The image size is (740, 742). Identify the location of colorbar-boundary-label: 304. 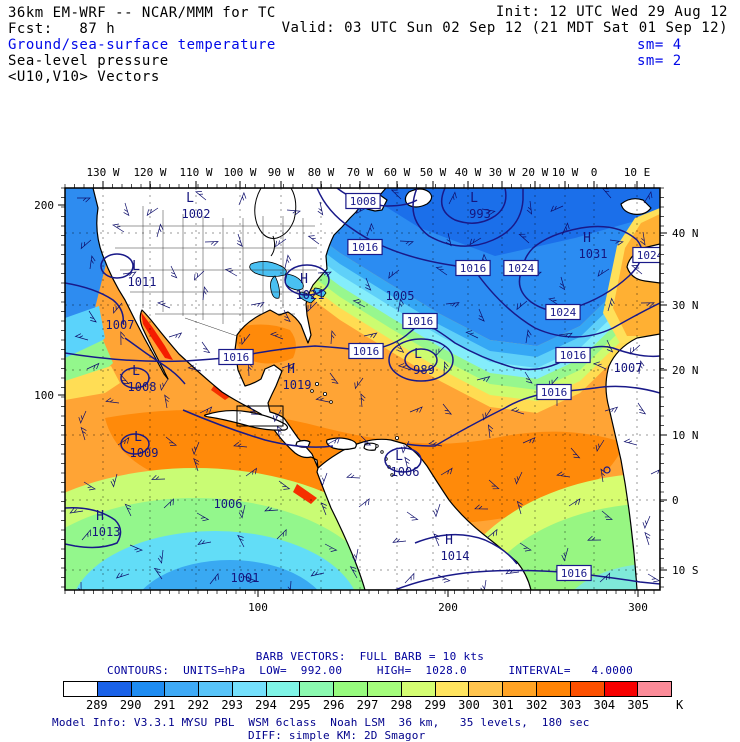
(604, 705).